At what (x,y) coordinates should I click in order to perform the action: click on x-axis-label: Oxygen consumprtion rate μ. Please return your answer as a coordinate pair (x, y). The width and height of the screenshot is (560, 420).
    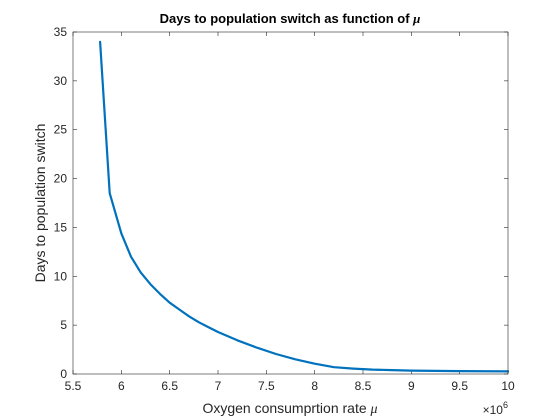
    Looking at the image, I should click on (289, 408).